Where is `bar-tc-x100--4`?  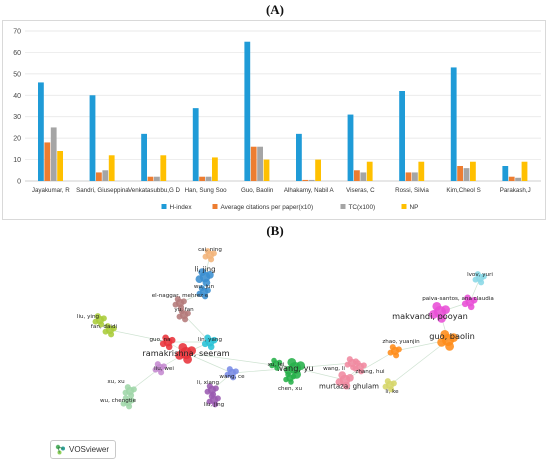 bar-tc-x100--4 is located at coordinates (260, 163).